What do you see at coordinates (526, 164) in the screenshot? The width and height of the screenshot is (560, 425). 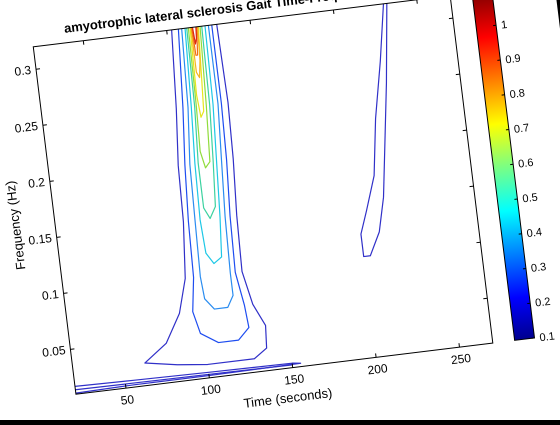 I see `colorbar-tick-label: 0.6` at bounding box center [526, 164].